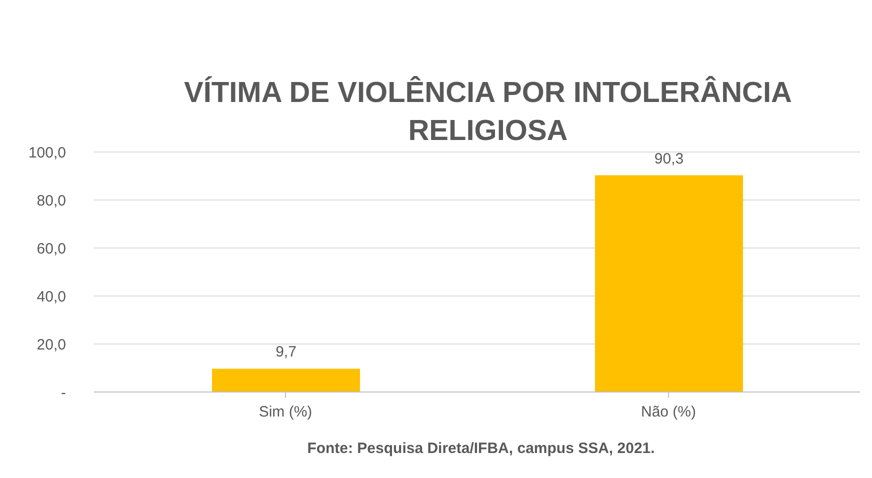 The height and width of the screenshot is (478, 872). What do you see at coordinates (47, 153) in the screenshot?
I see `y-tick-label: 100,0` at bounding box center [47, 153].